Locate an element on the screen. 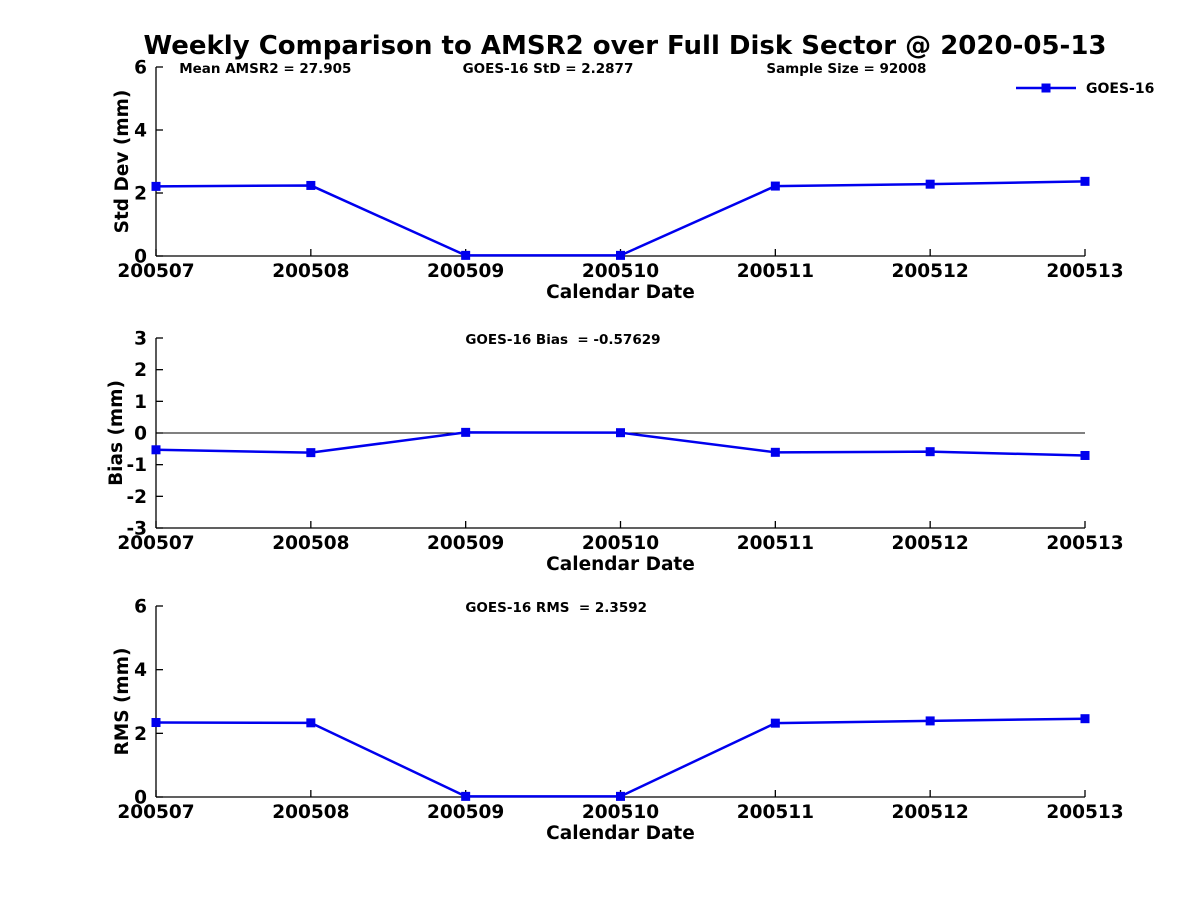 This screenshot has height=900, width=1200. legend-label: GOES-16 is located at coordinates (1120, 89).